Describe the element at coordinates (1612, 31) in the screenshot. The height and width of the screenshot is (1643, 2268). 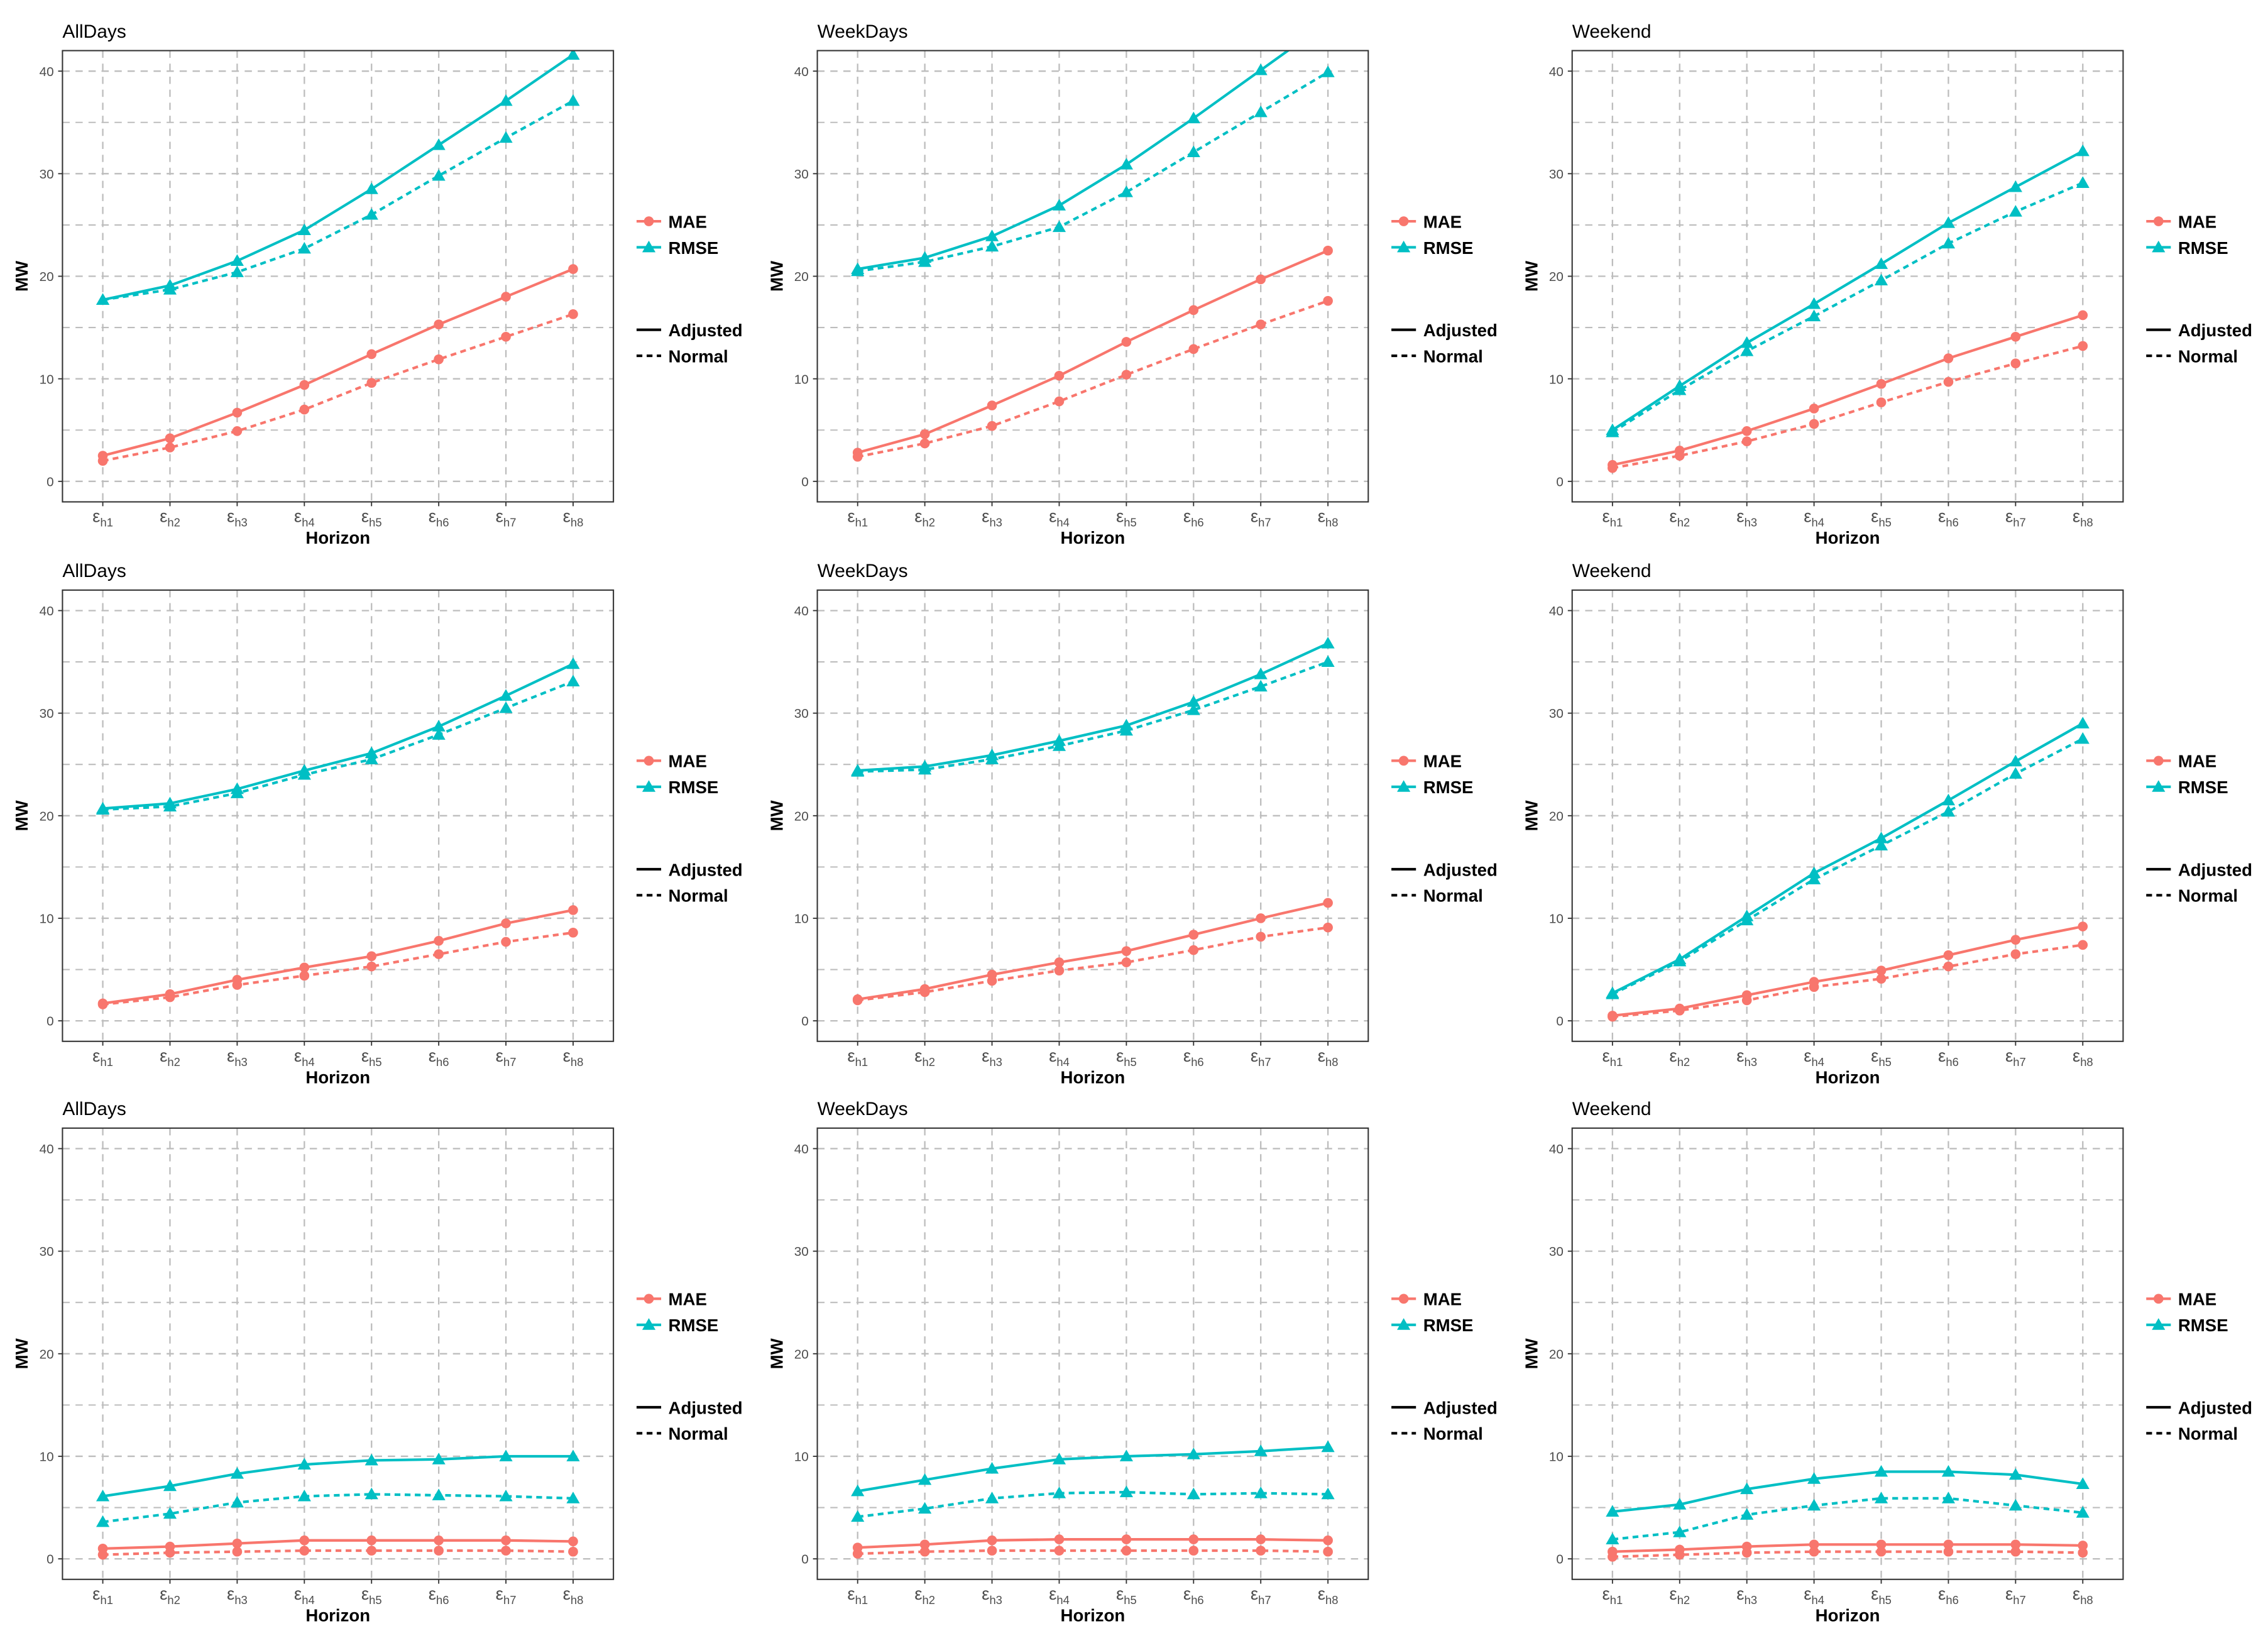
I see `panel-title: Weekend` at that location.